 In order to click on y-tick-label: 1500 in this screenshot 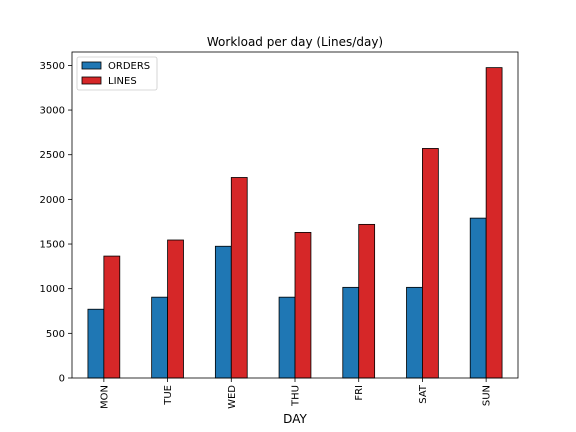, I will do `click(52, 245)`.